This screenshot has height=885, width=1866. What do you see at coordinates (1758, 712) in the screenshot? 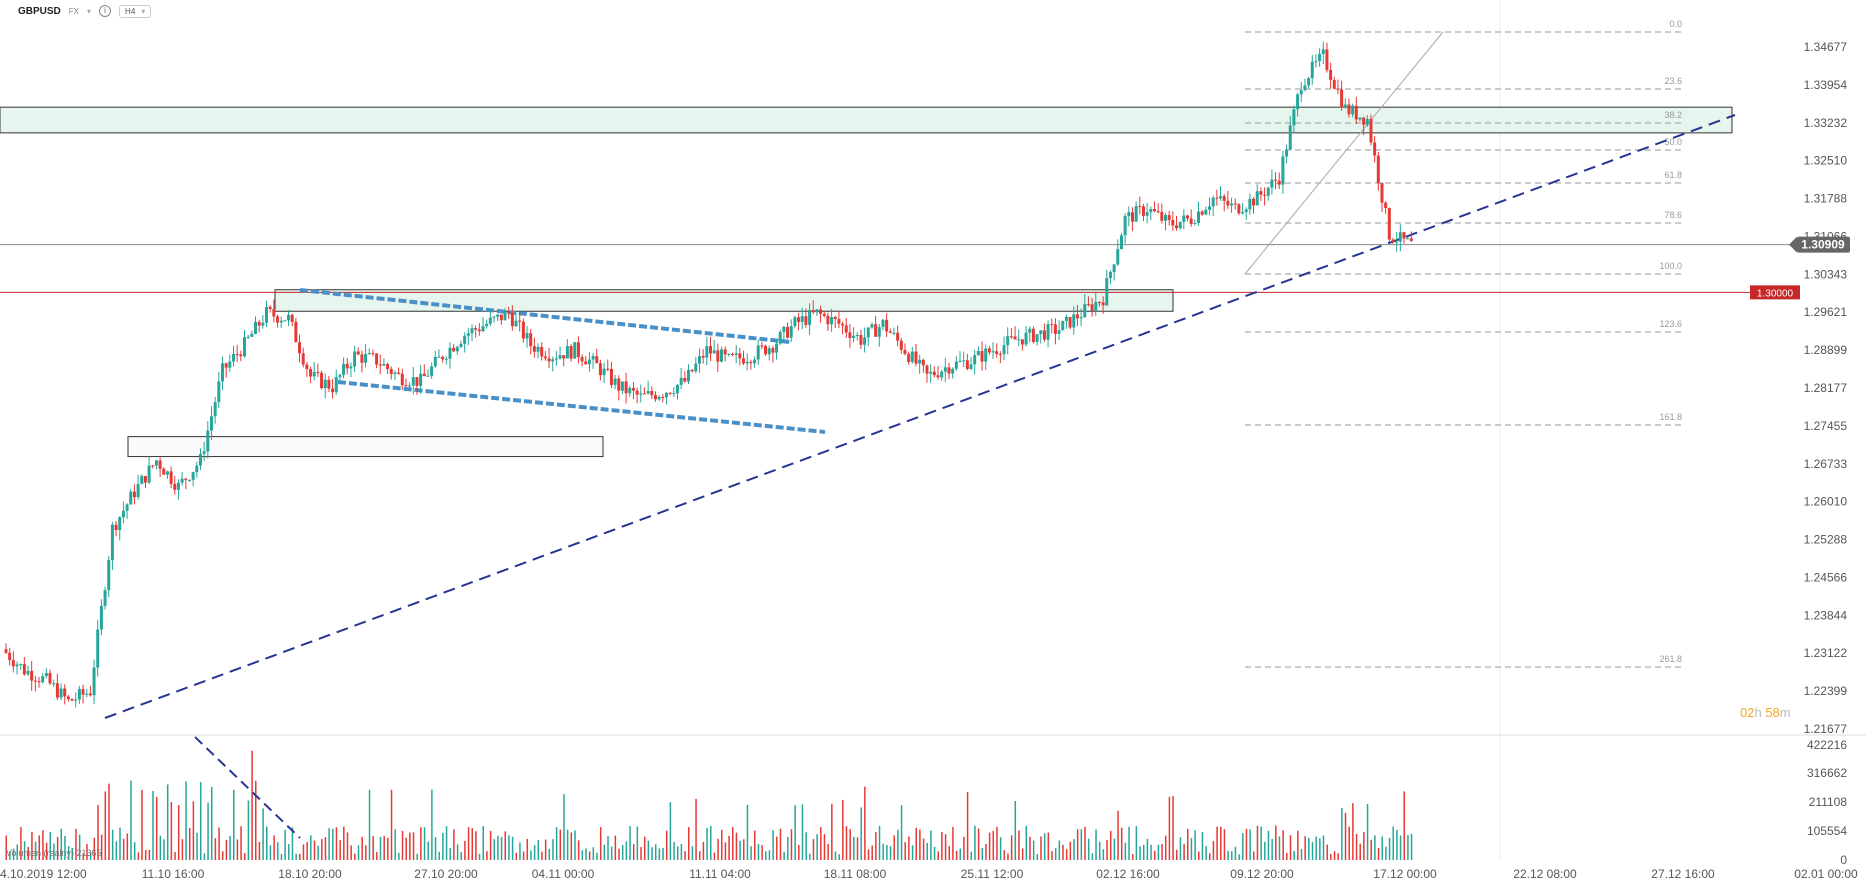
I see `countdown-h: h` at bounding box center [1758, 712].